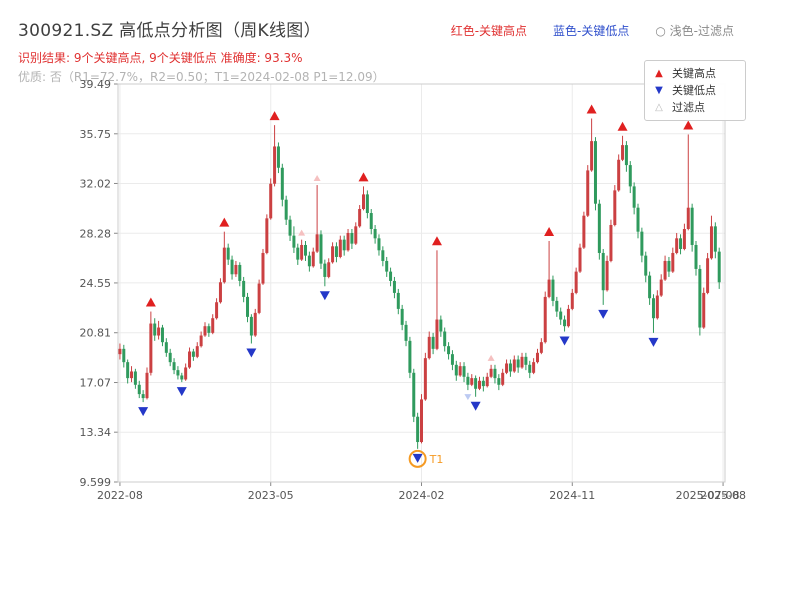  I want to click on t1-label: T1, so click(436, 459).